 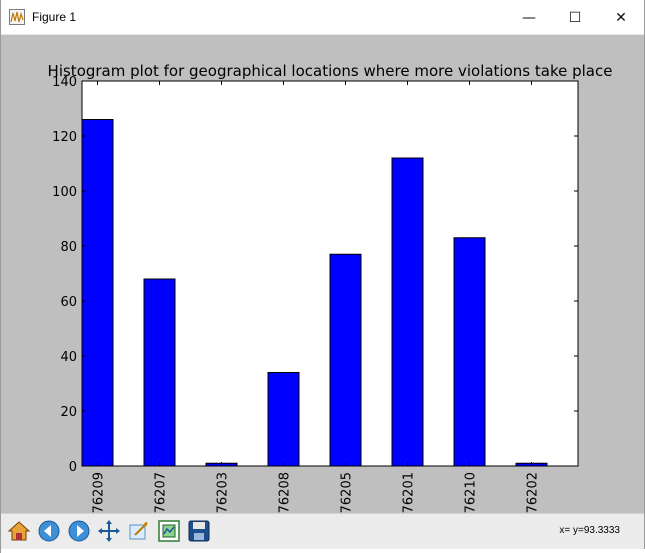 I want to click on y-tick-label: 20, so click(x=68, y=412).